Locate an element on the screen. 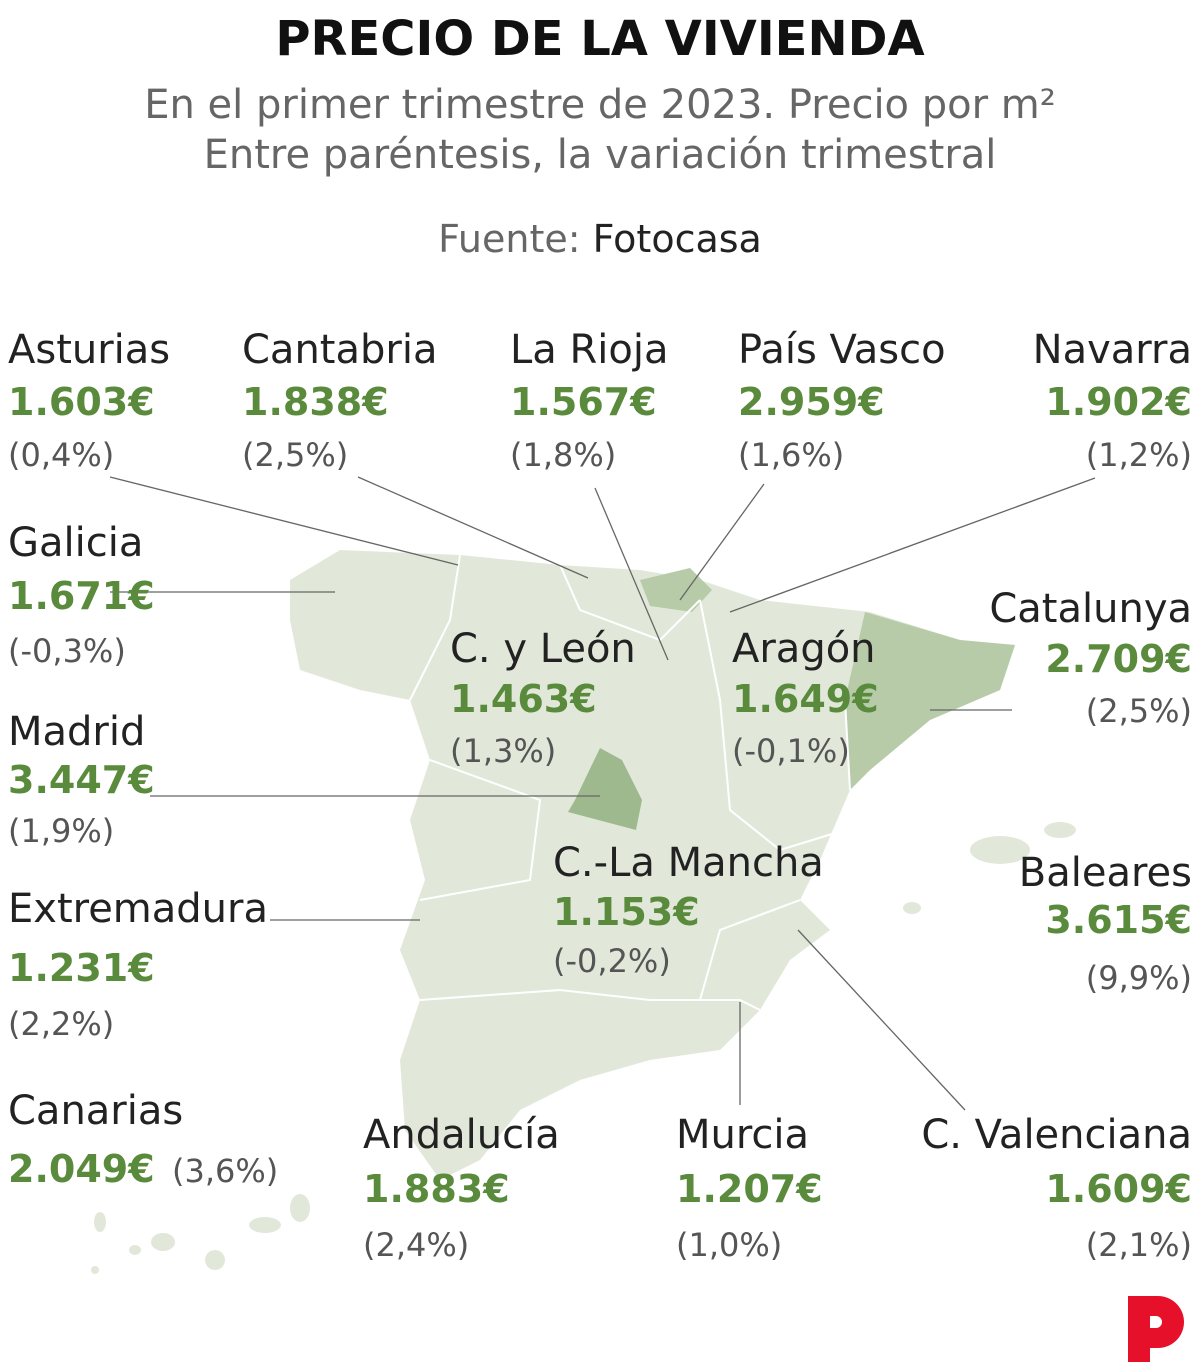 The width and height of the screenshot is (1200, 1369). region-name: Murcia is located at coordinates (742, 1135).